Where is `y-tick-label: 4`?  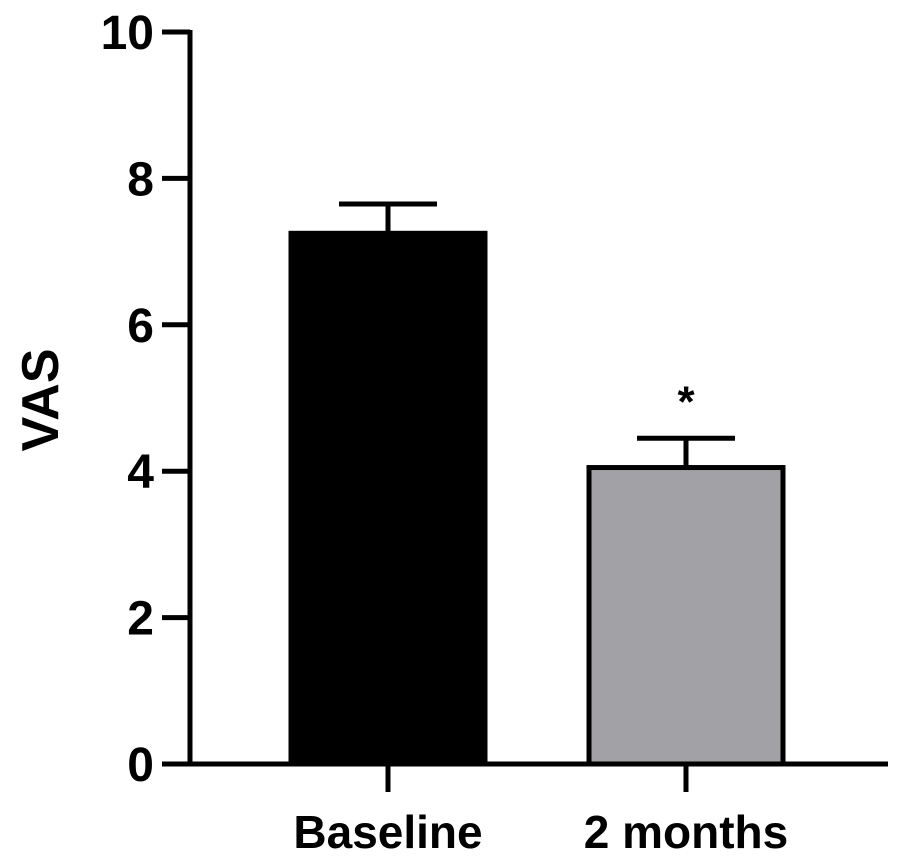 y-tick-label: 4 is located at coordinates (140, 472).